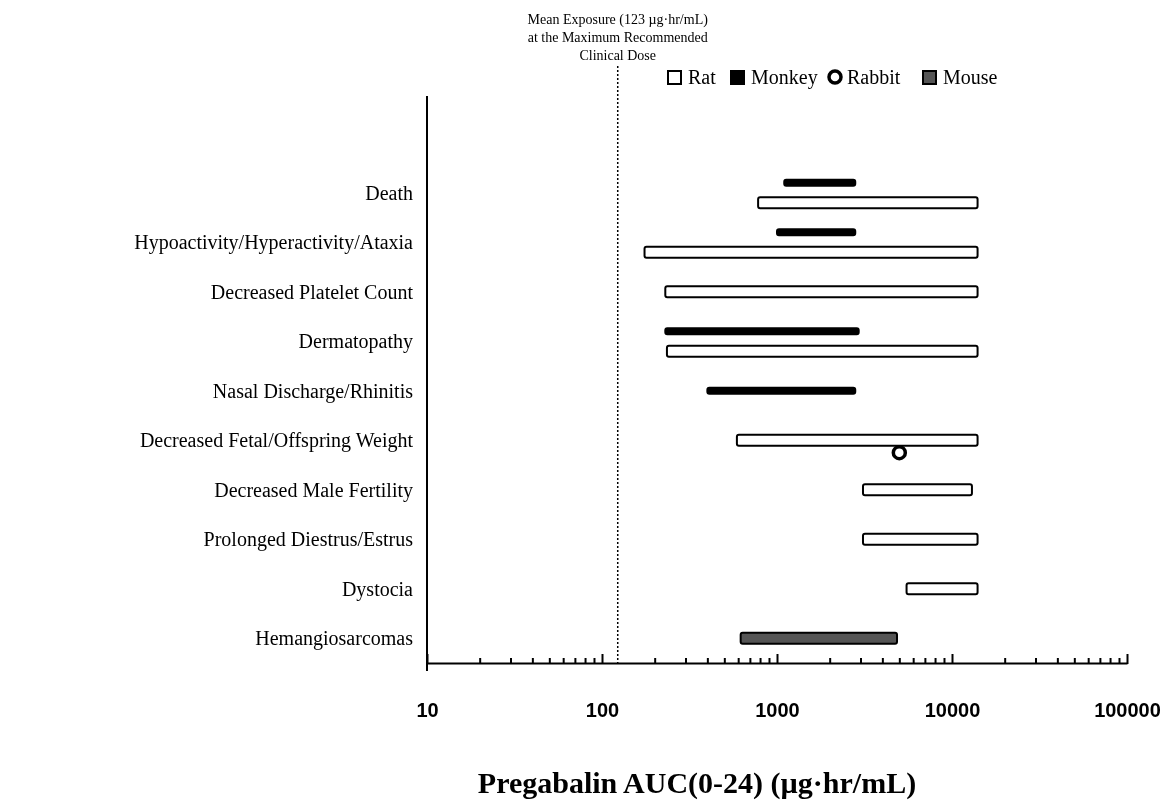 The height and width of the screenshot is (810, 1160). Describe the element at coordinates (618, 37) in the screenshot. I see `ref-line-label: Mean Exposure (123 µg·hr/mL) at the Maximum Recommended Clinical Dose` at that location.